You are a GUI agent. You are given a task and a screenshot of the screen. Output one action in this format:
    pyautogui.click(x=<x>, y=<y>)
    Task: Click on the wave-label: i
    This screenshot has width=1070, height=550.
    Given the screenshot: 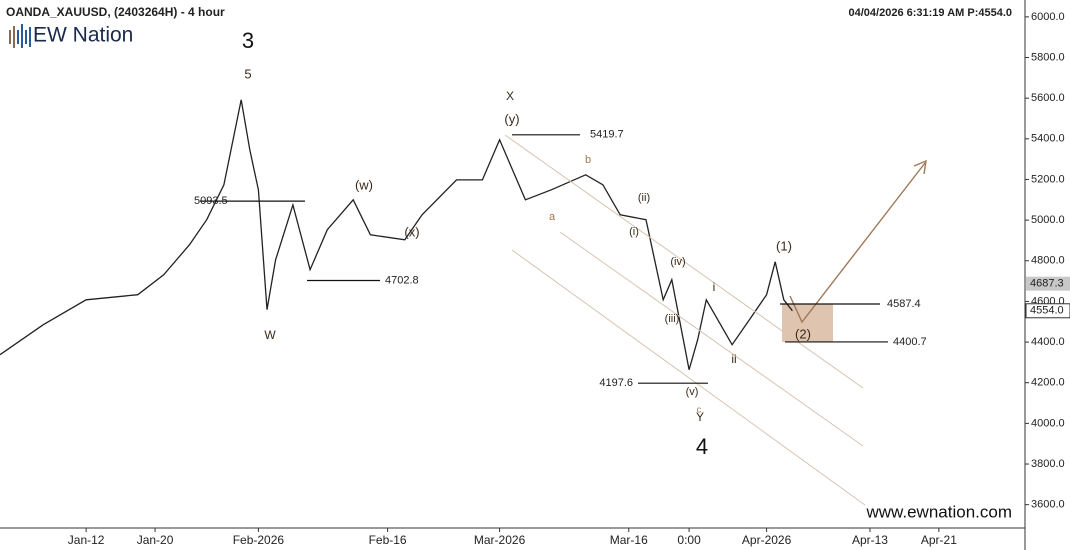 What is the action you would take?
    pyautogui.click(x=714, y=287)
    